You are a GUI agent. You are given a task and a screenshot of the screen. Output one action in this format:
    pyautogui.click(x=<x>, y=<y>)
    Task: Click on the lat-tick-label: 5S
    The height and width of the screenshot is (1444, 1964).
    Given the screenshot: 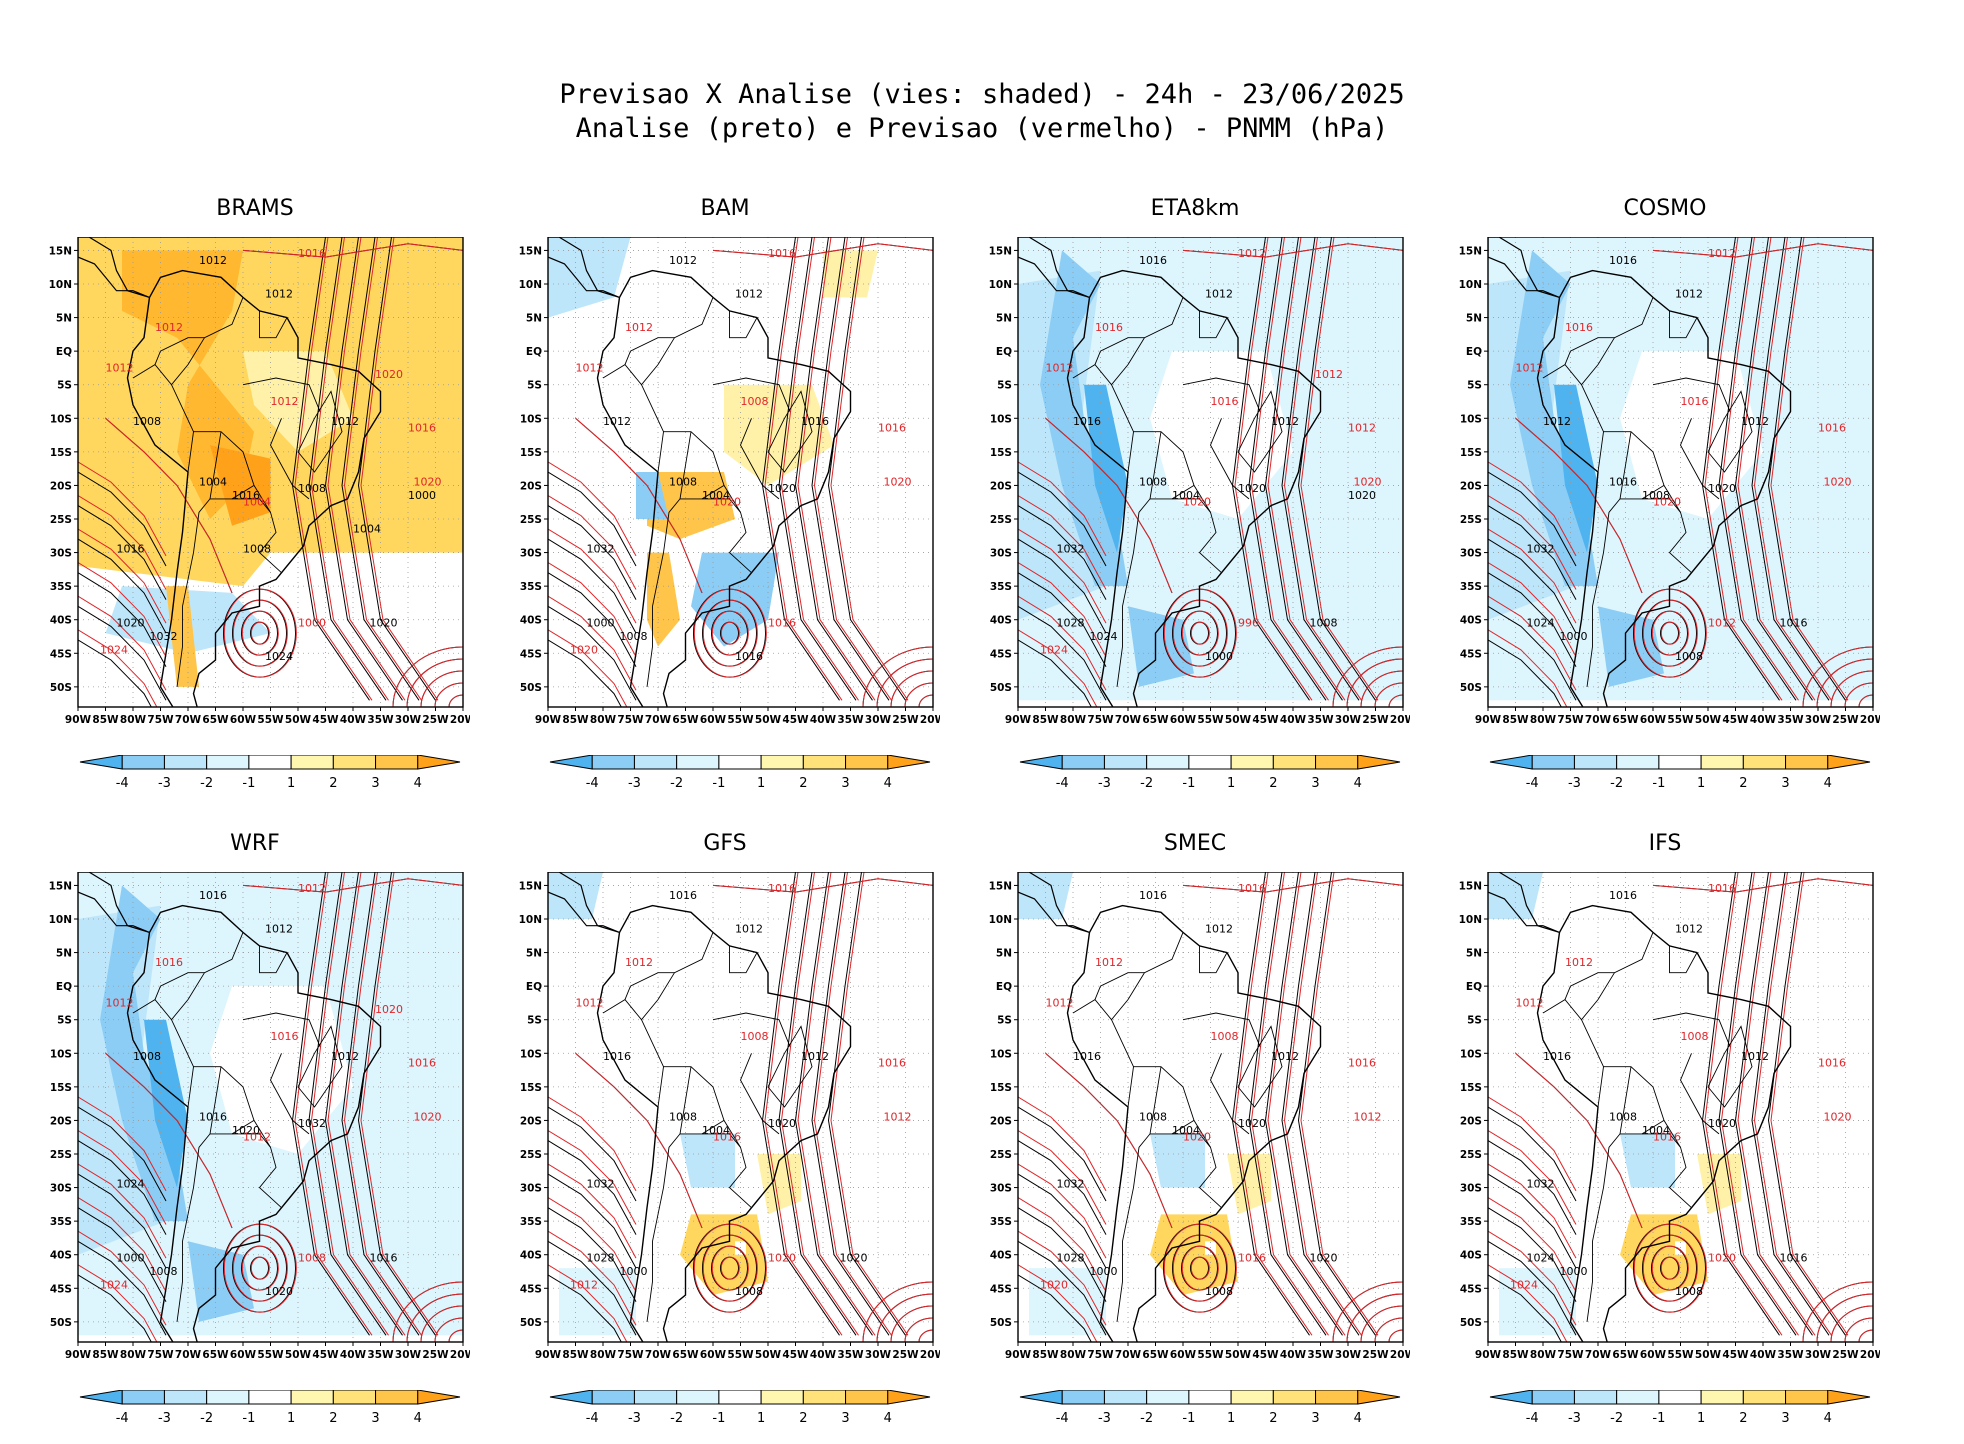 What is the action you would take?
    pyautogui.click(x=64, y=1021)
    